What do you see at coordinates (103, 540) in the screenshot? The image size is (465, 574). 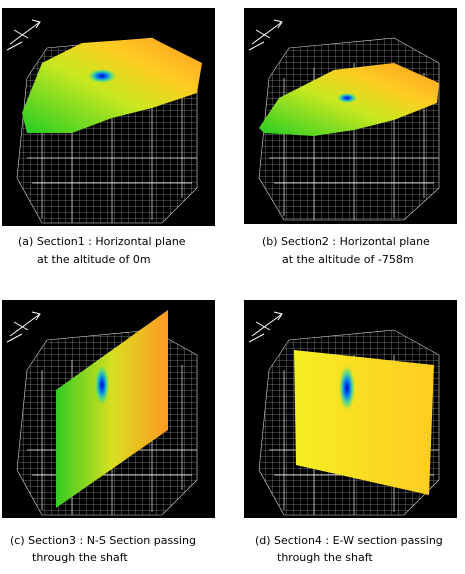 I see `caption-line: (c) Section3 : N-S Section passing` at bounding box center [103, 540].